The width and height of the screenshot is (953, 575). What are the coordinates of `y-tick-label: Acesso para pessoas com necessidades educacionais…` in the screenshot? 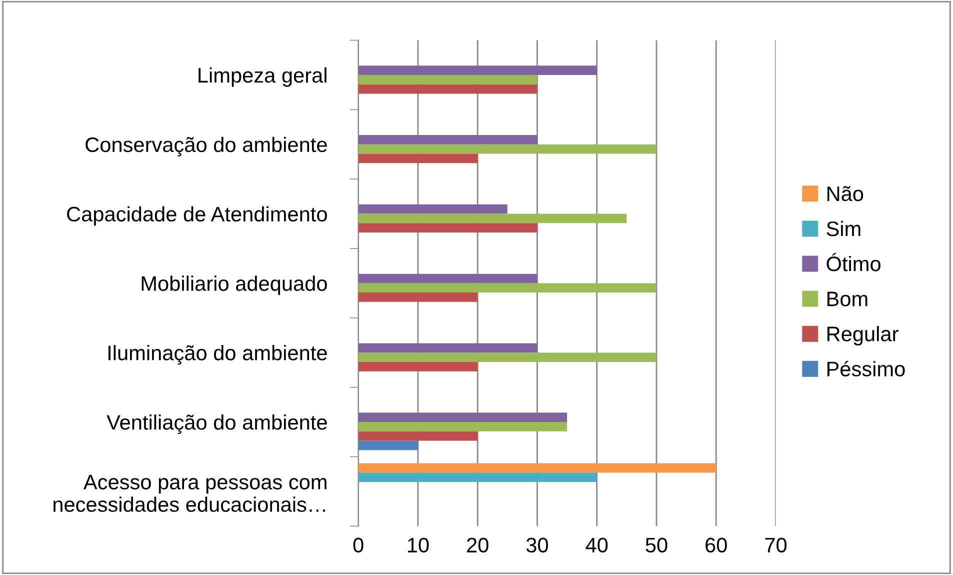 It's located at (190, 493).